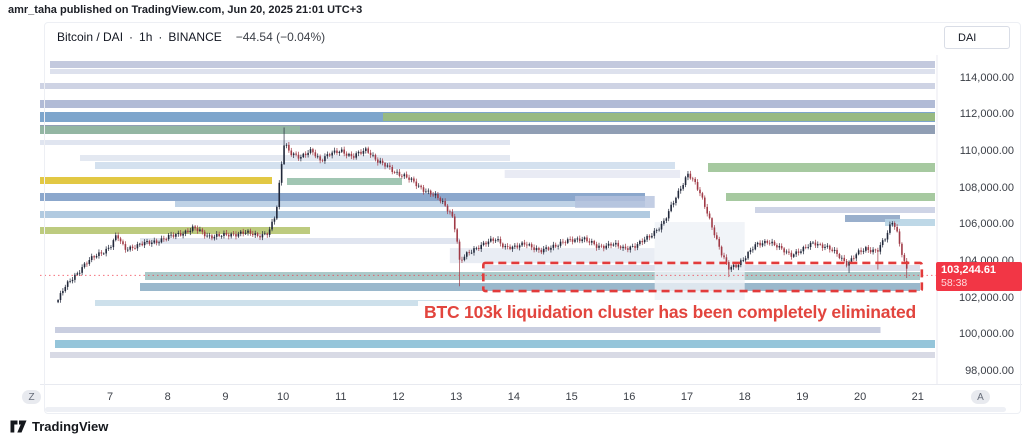 Image resolution: width=1024 pixels, height=441 pixels. Describe the element at coordinates (280, 37) in the screenshot. I see `legend-change-value: −44.54 (−0.04%)` at that location.